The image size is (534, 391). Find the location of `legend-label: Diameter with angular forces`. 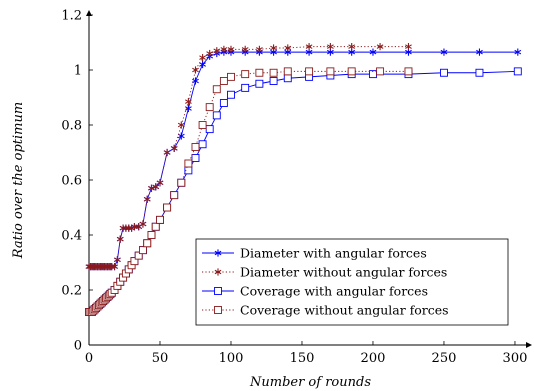

legend-label: Diameter with angular forces is located at coordinates (333, 253).